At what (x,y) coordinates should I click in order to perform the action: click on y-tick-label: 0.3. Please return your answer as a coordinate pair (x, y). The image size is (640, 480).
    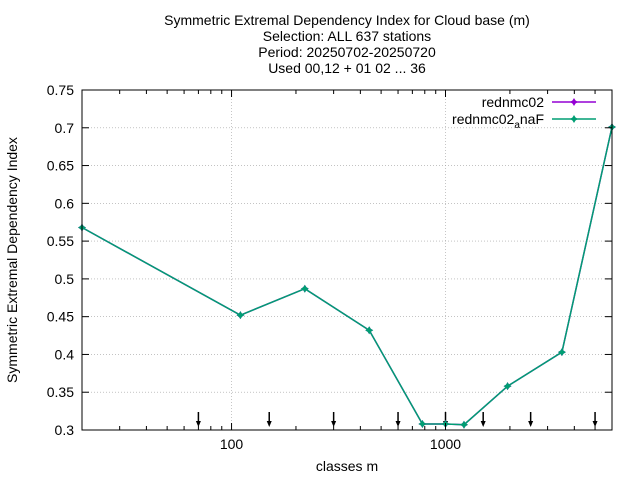
    Looking at the image, I should click on (65, 430).